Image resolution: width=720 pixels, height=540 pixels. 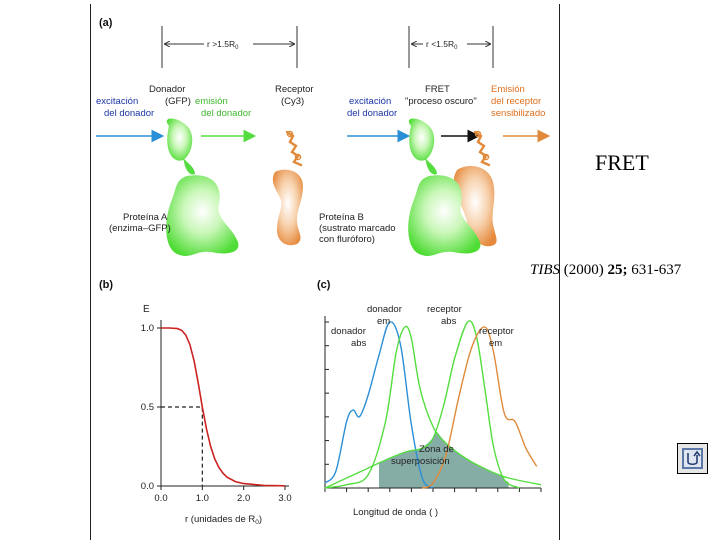 I want to click on protein-a-label: Proteína A (enzima–GFP), so click(x=140, y=223).